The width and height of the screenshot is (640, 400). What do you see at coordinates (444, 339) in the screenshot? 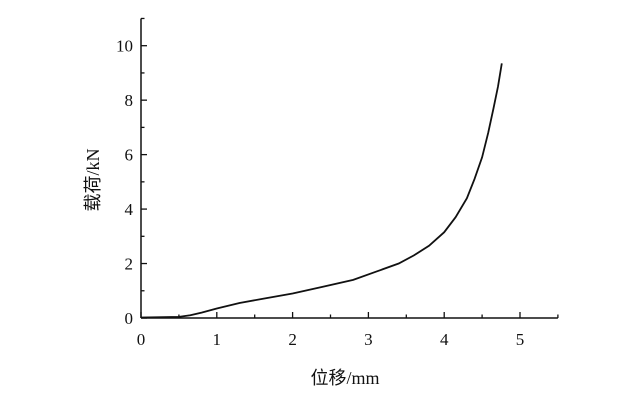
I see `x-tick-label: 4` at bounding box center [444, 339].